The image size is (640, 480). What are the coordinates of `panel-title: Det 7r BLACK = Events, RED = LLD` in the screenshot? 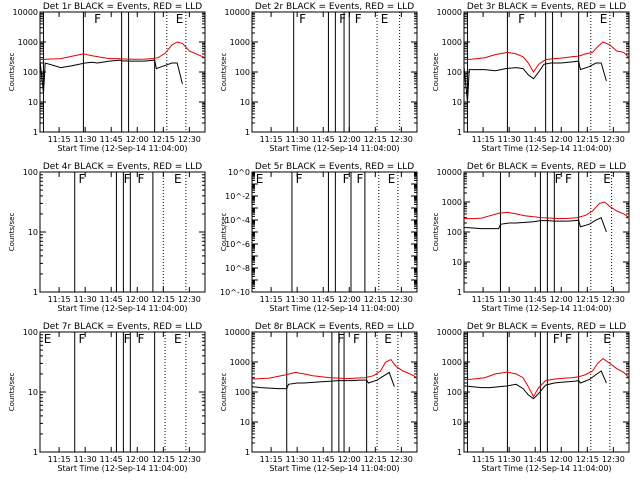 It's located at (122, 327).